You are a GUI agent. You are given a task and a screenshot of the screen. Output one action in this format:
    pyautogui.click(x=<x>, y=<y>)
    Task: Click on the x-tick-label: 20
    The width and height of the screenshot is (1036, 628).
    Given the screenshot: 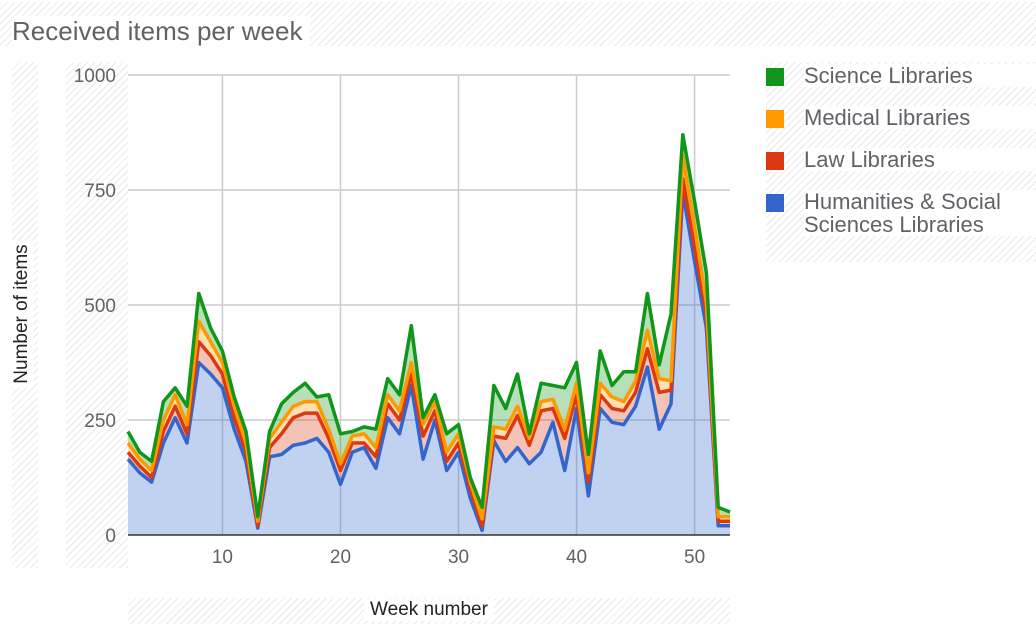 What is the action you would take?
    pyautogui.click(x=340, y=557)
    